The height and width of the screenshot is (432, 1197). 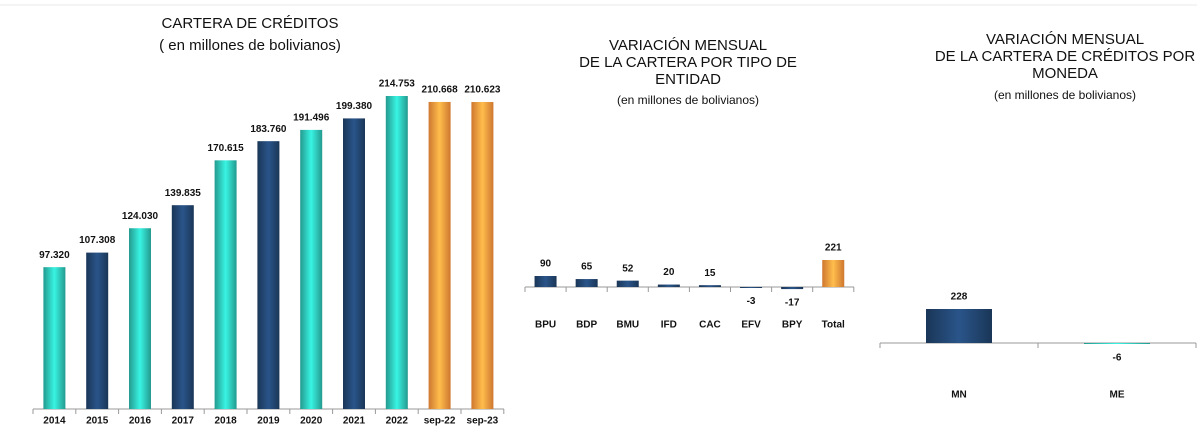 What do you see at coordinates (587, 267) in the screenshot?
I see `value-label: 65` at bounding box center [587, 267].